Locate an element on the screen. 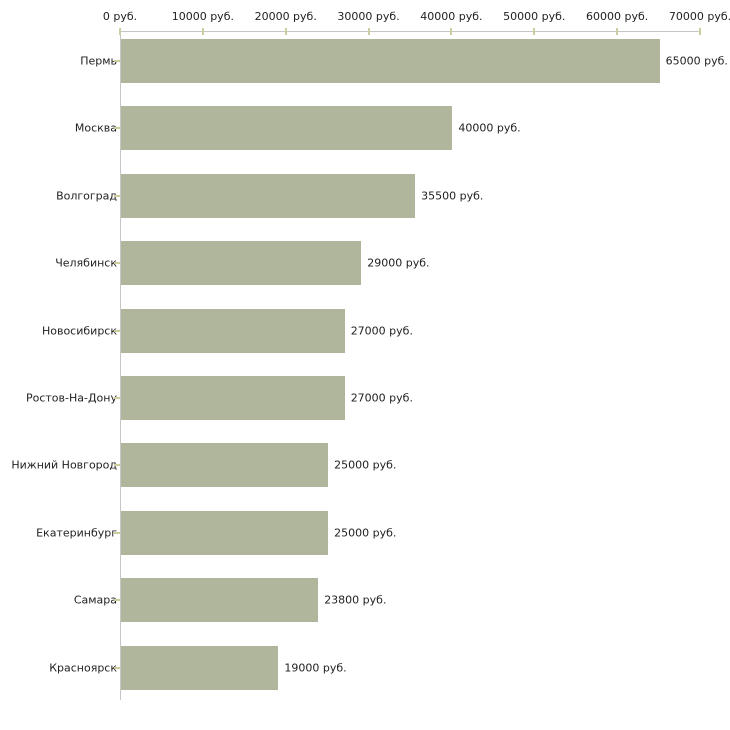  value-label: 23800 руб. is located at coordinates (355, 600).